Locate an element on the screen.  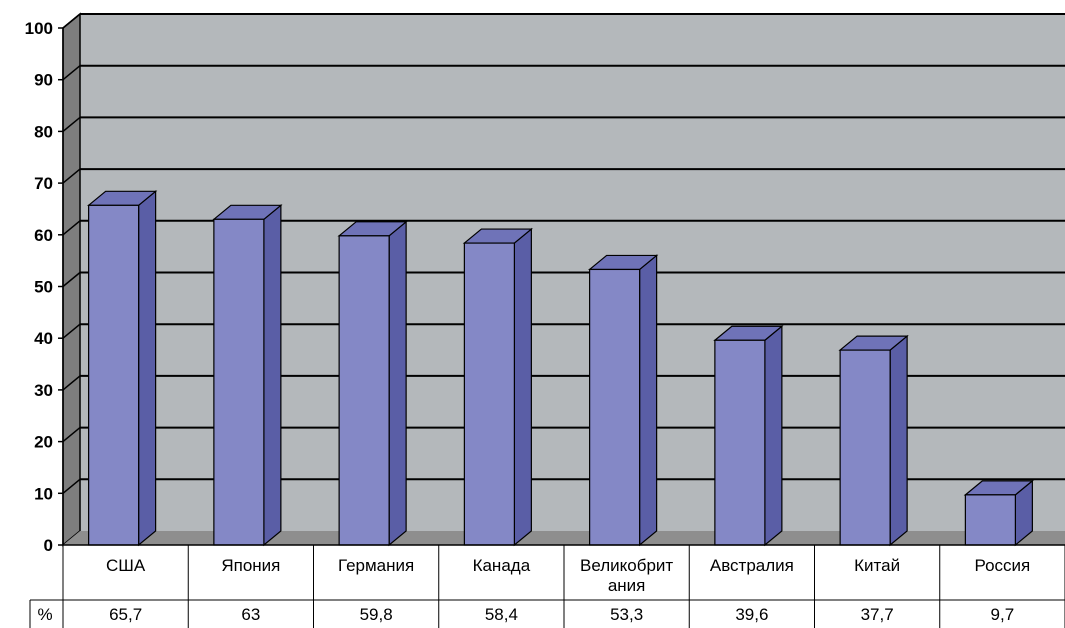
category-label: Россия is located at coordinates (1003, 565).